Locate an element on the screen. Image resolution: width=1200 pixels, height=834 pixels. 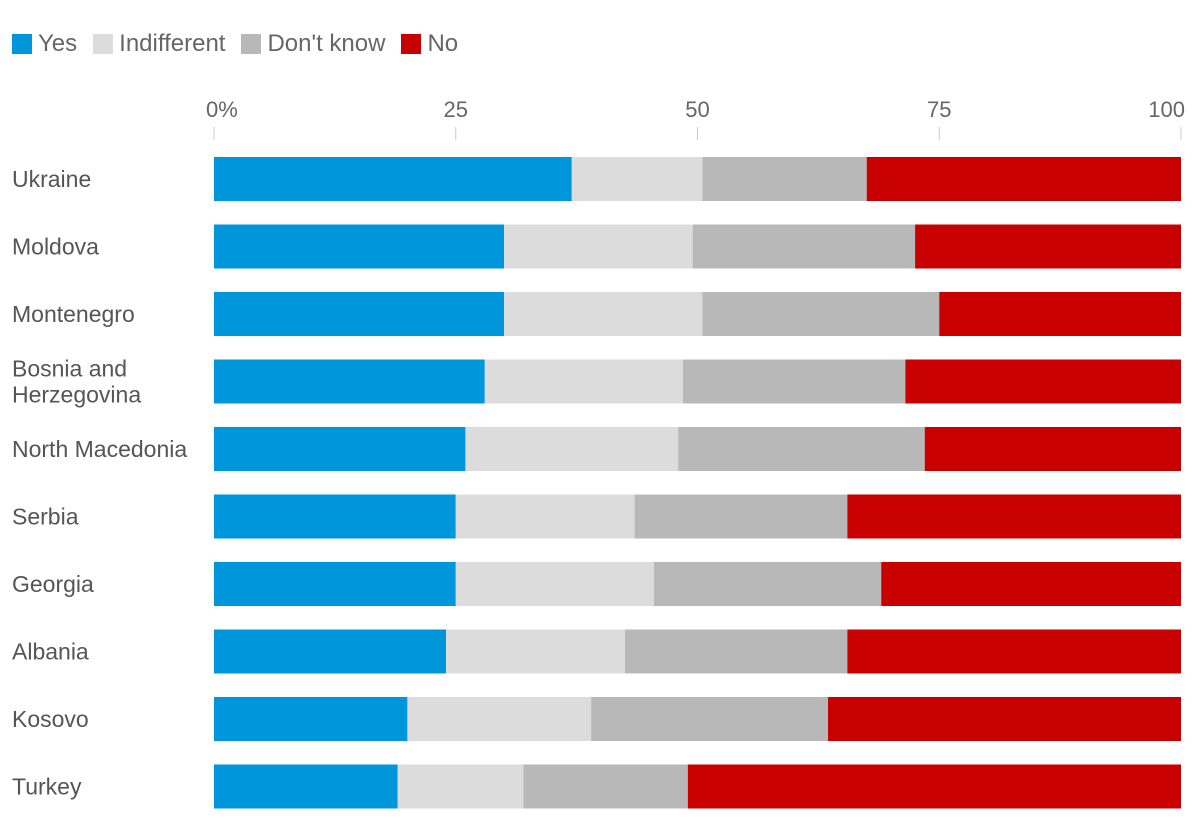
category-label: Montenegro is located at coordinates (73, 314).